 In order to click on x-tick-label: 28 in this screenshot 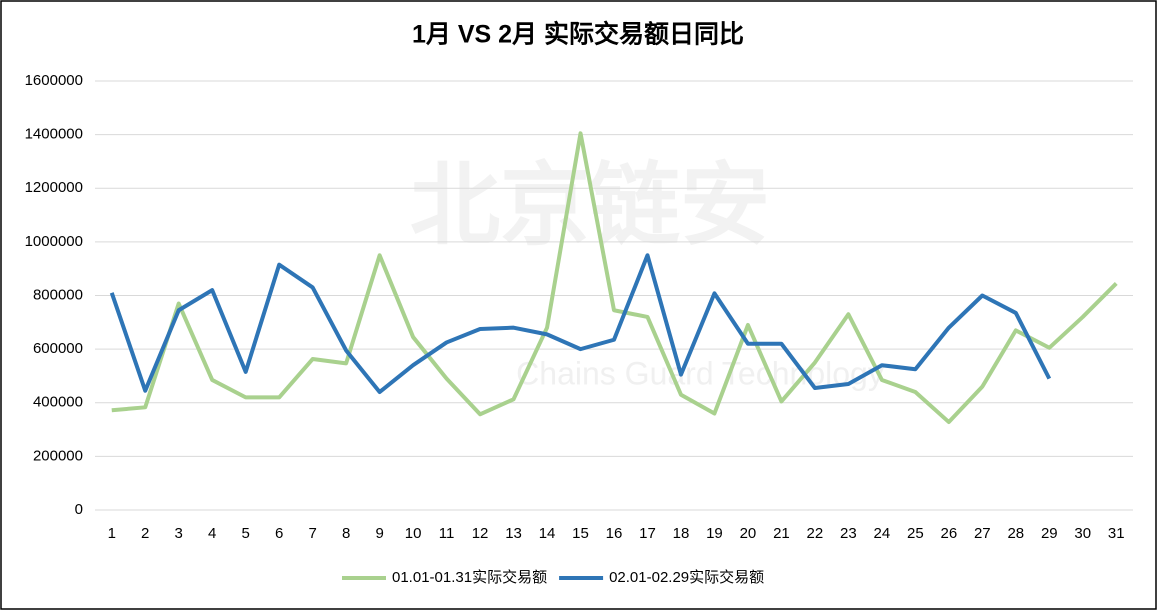, I will do `click(1015, 533)`.